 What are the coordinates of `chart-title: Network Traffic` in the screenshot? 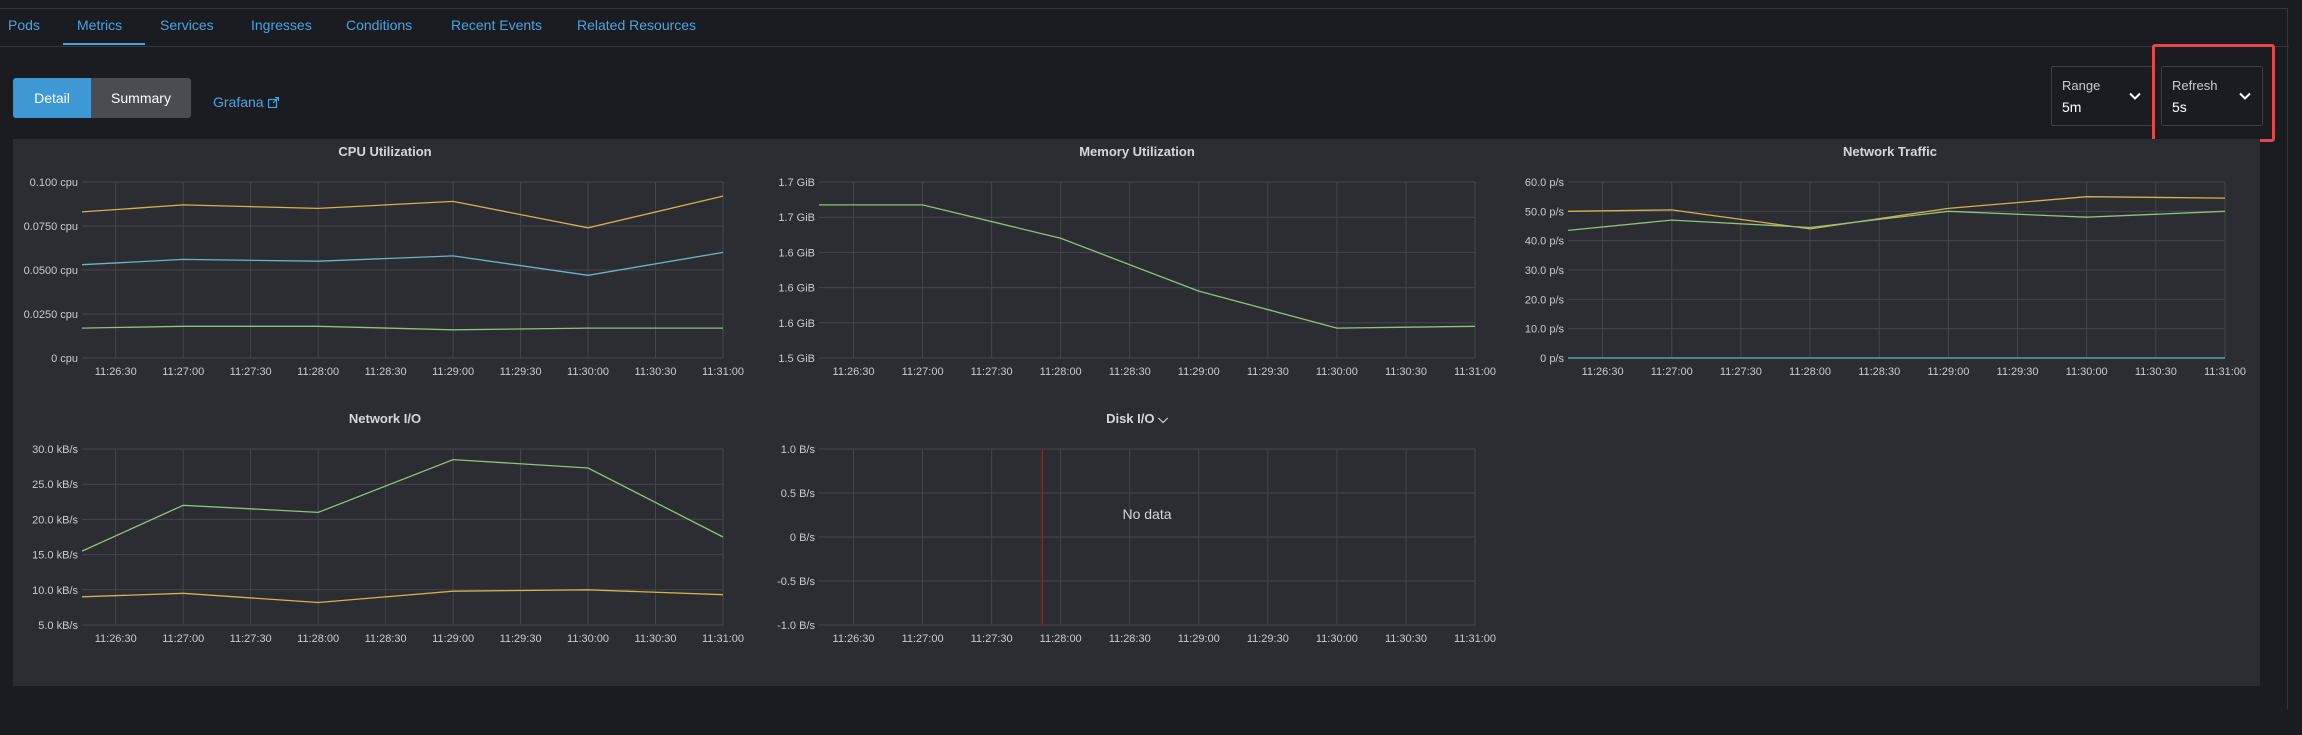 It's located at (1890, 151).